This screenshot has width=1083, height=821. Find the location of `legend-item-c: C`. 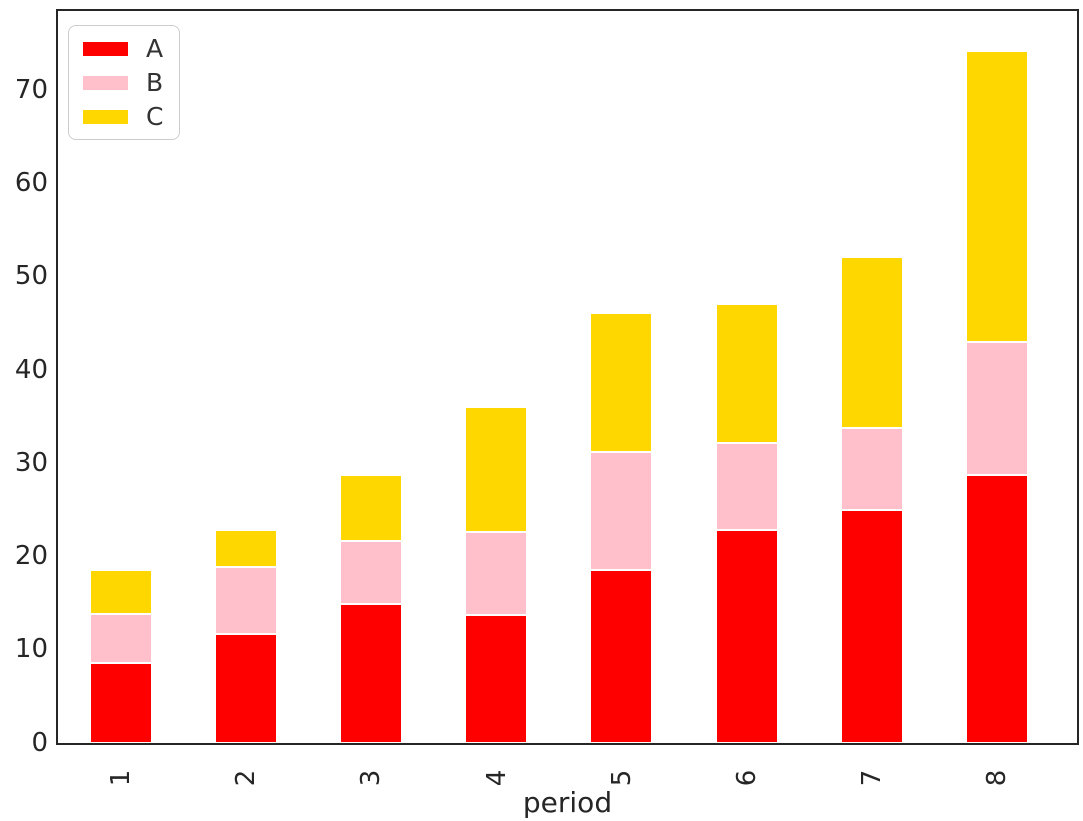

legend-item-c: C is located at coordinates (123, 116).